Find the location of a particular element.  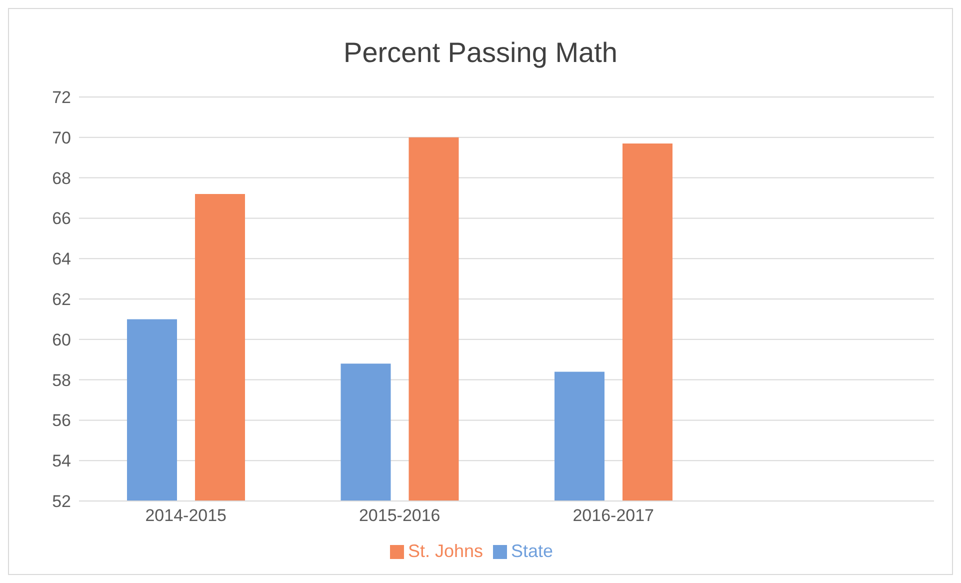

y-tick-label: 72 is located at coordinates (61, 98).